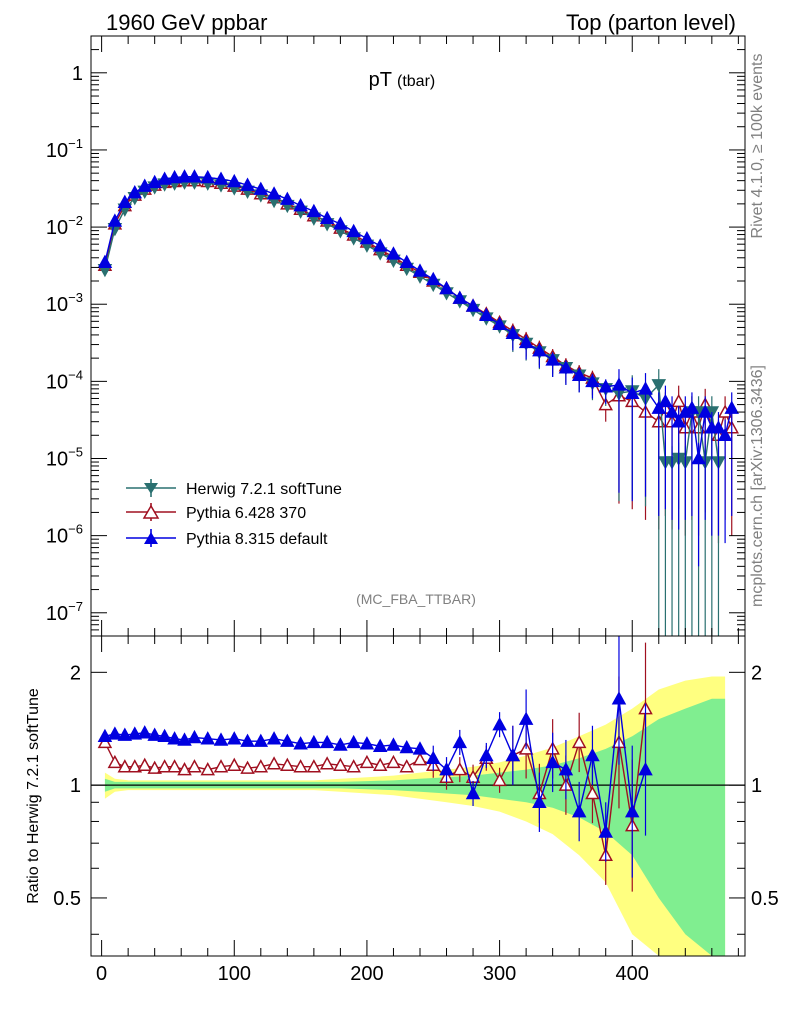  Describe the element at coordinates (75, 673) in the screenshot. I see `ratio-y-tick-label: 2` at that location.